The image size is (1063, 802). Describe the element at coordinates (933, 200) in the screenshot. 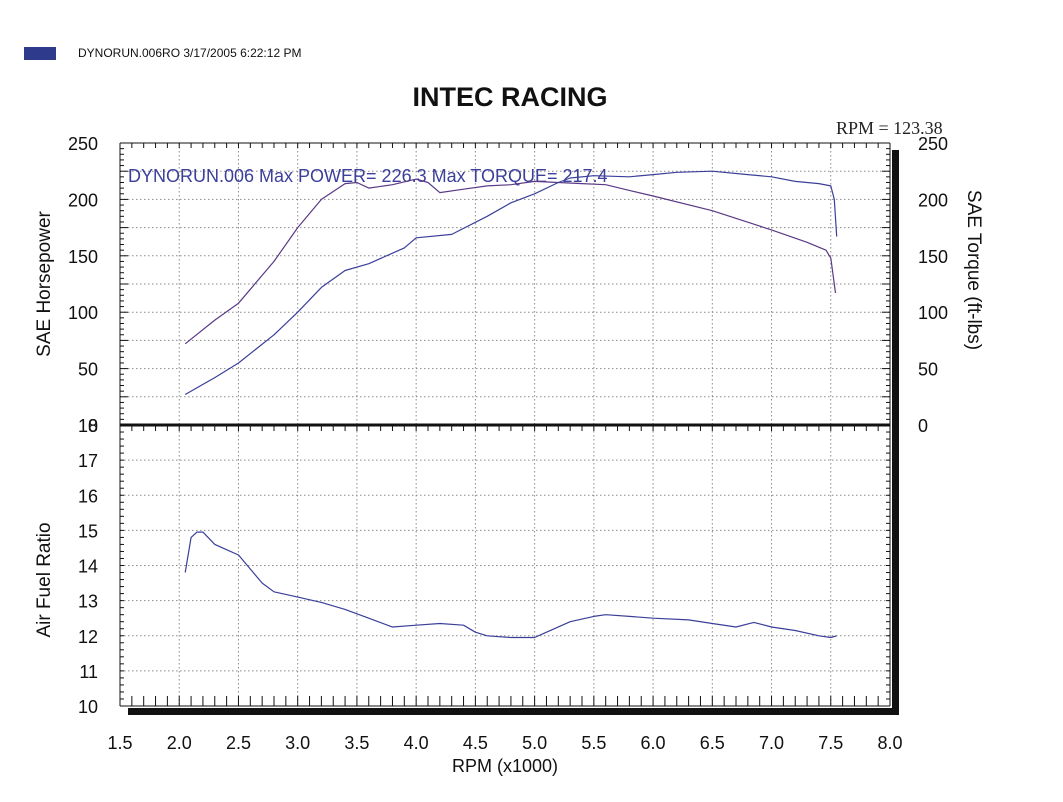

I see `y2-tick-label-right: 200` at that location.